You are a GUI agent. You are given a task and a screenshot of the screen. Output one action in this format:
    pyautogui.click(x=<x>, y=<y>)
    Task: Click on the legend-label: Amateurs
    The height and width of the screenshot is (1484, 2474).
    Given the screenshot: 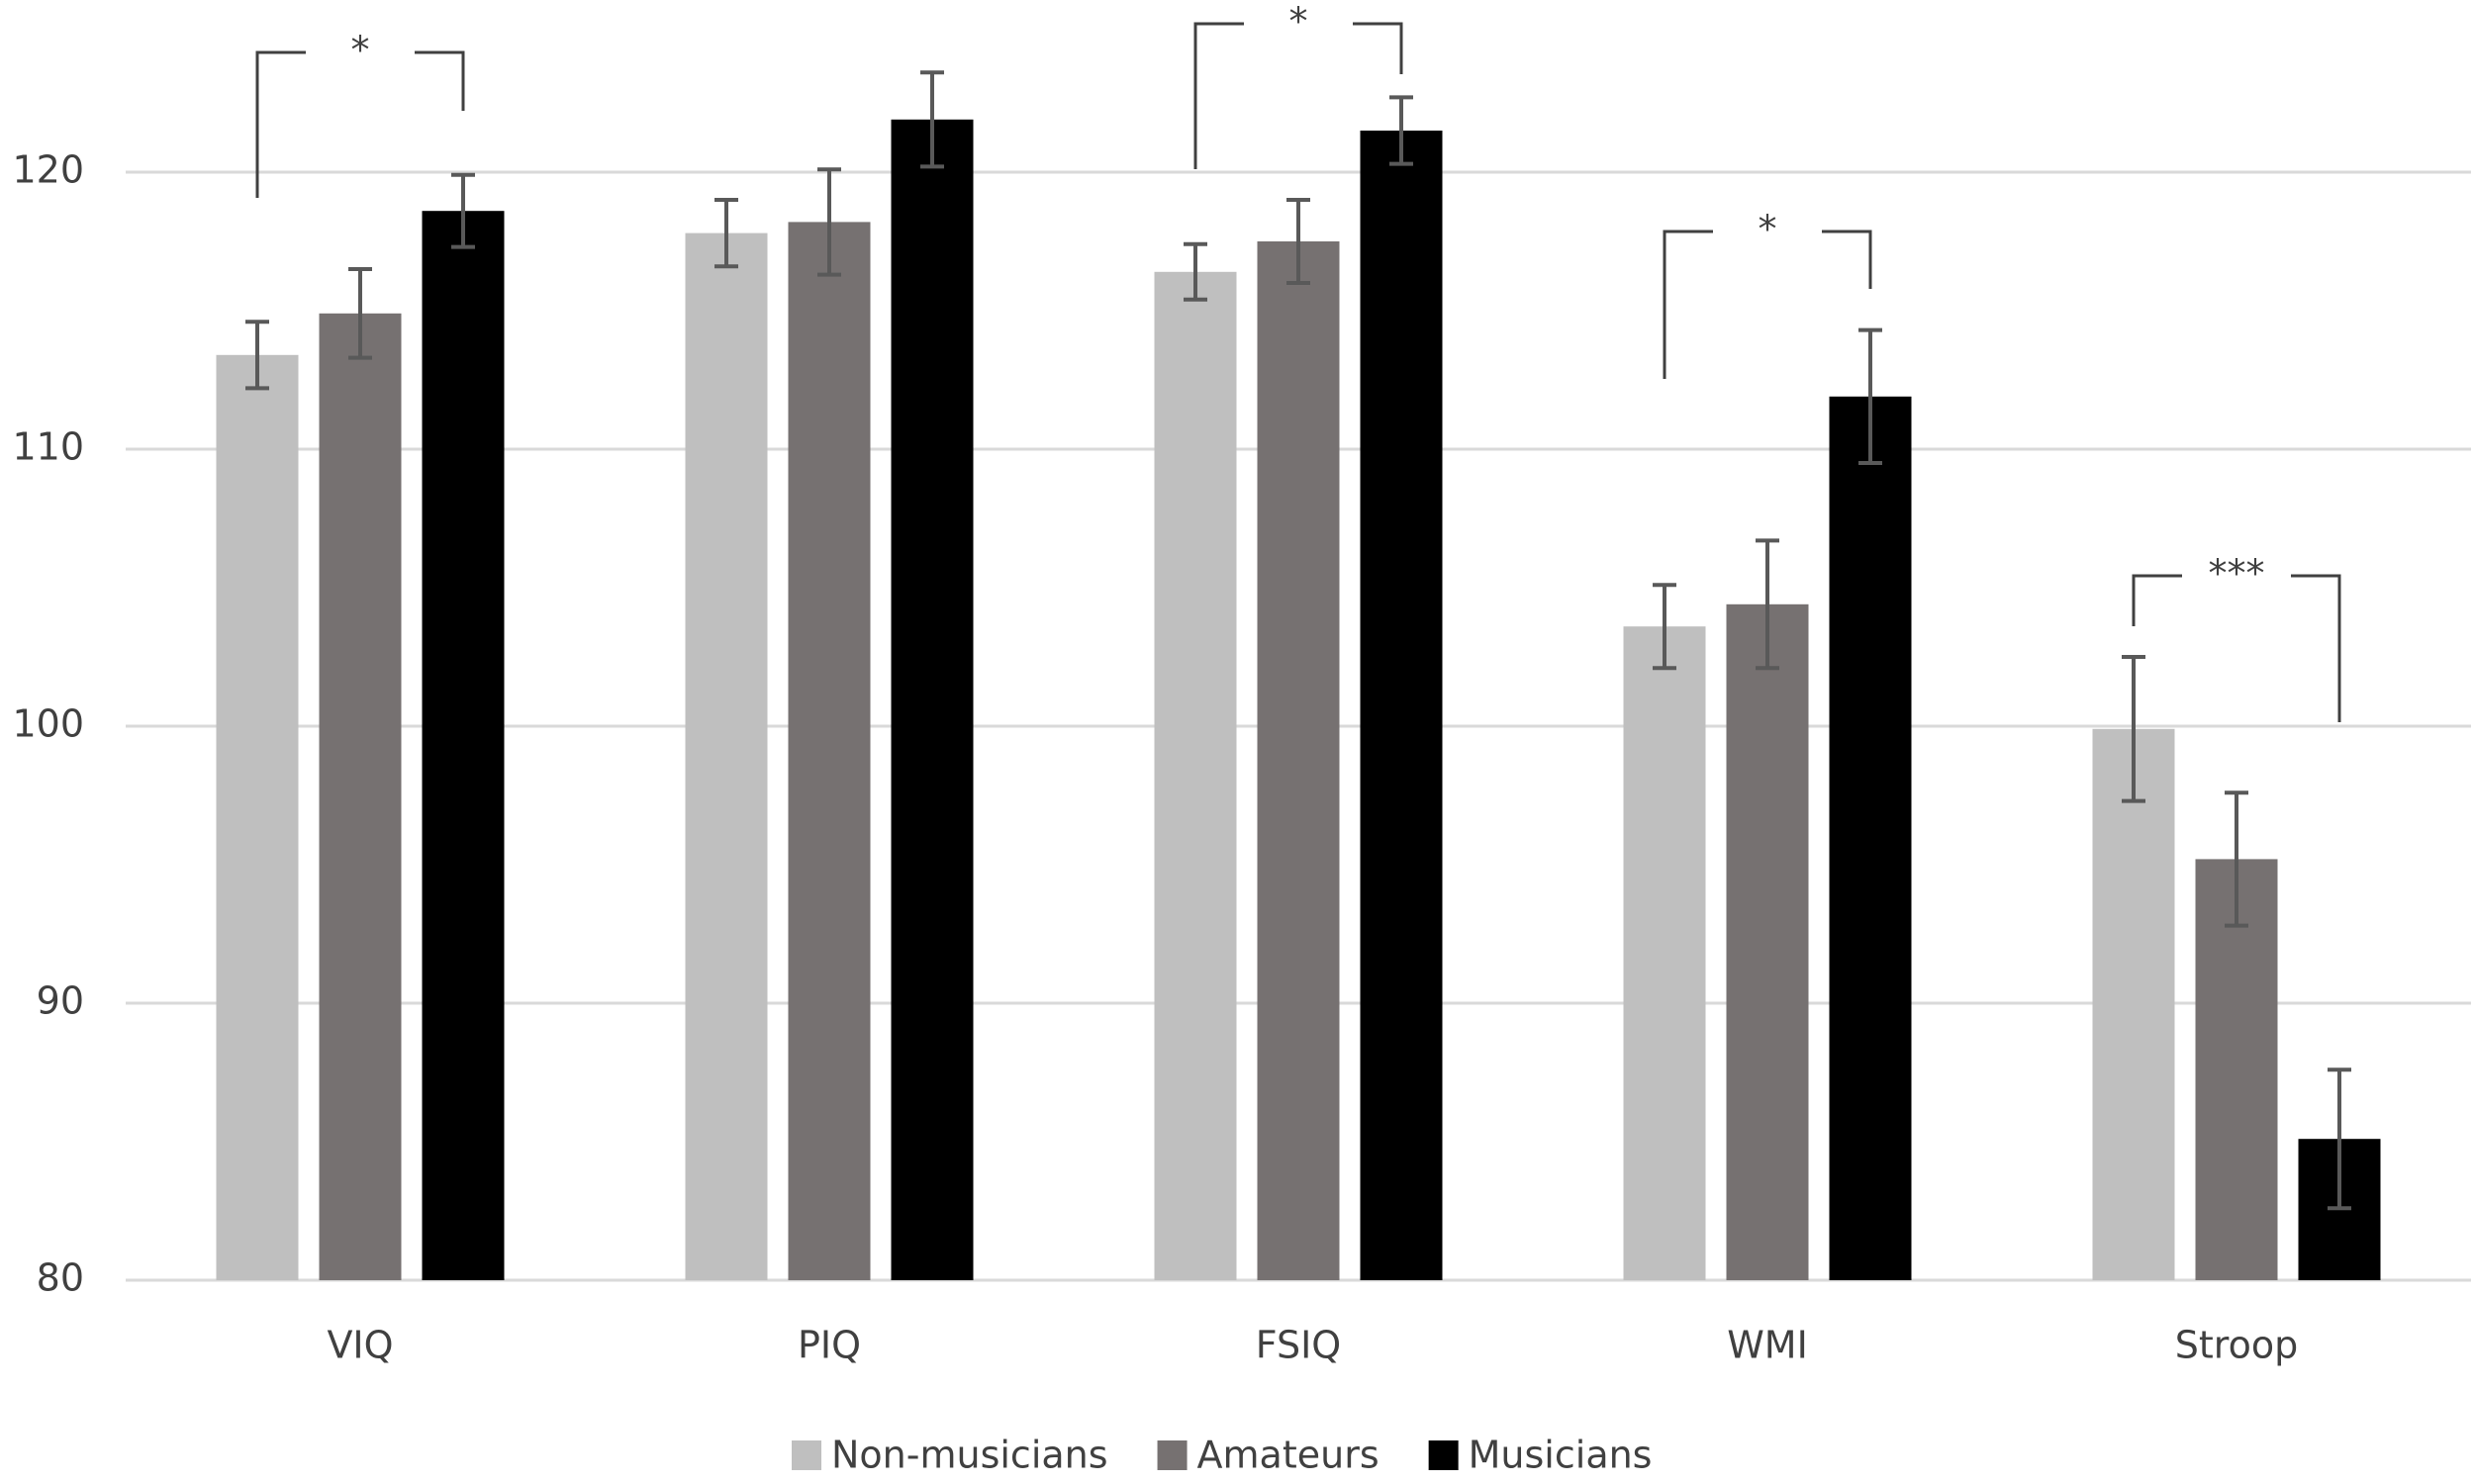 What is the action you would take?
    pyautogui.click(x=1289, y=1455)
    